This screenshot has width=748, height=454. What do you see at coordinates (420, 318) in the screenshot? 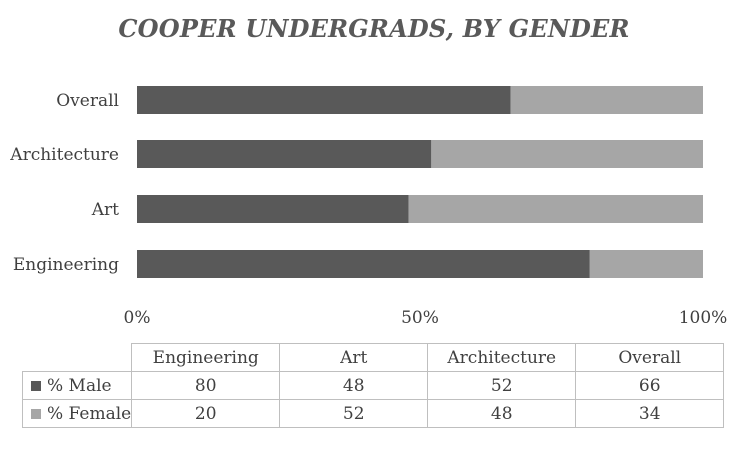
I see `x-tick-label: 50%` at bounding box center [420, 318].